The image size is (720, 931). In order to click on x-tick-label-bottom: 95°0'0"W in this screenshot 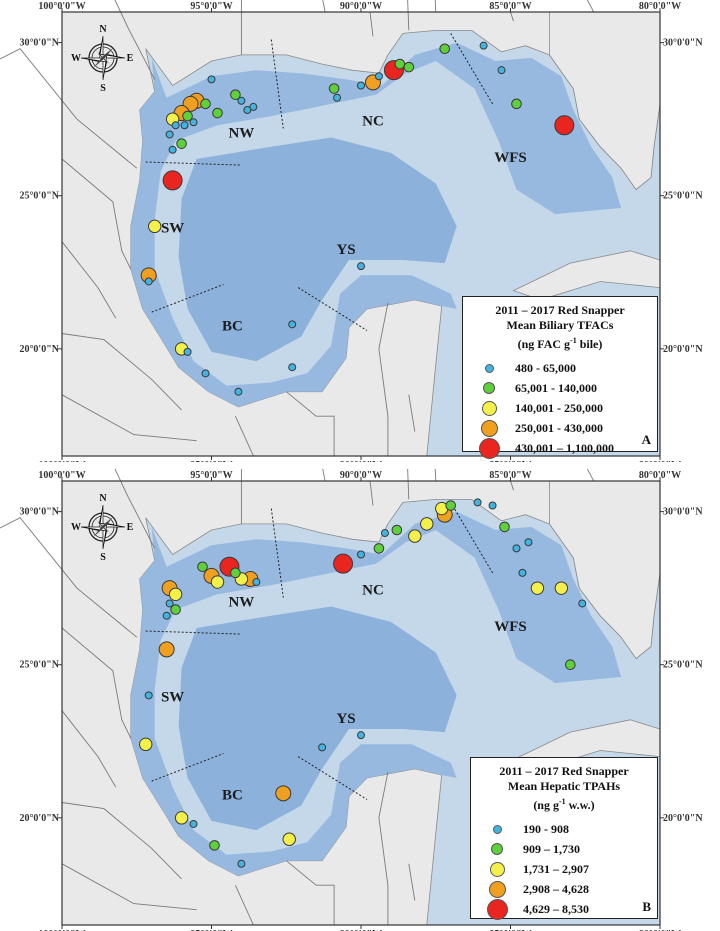, I will do `click(211, 461)`.